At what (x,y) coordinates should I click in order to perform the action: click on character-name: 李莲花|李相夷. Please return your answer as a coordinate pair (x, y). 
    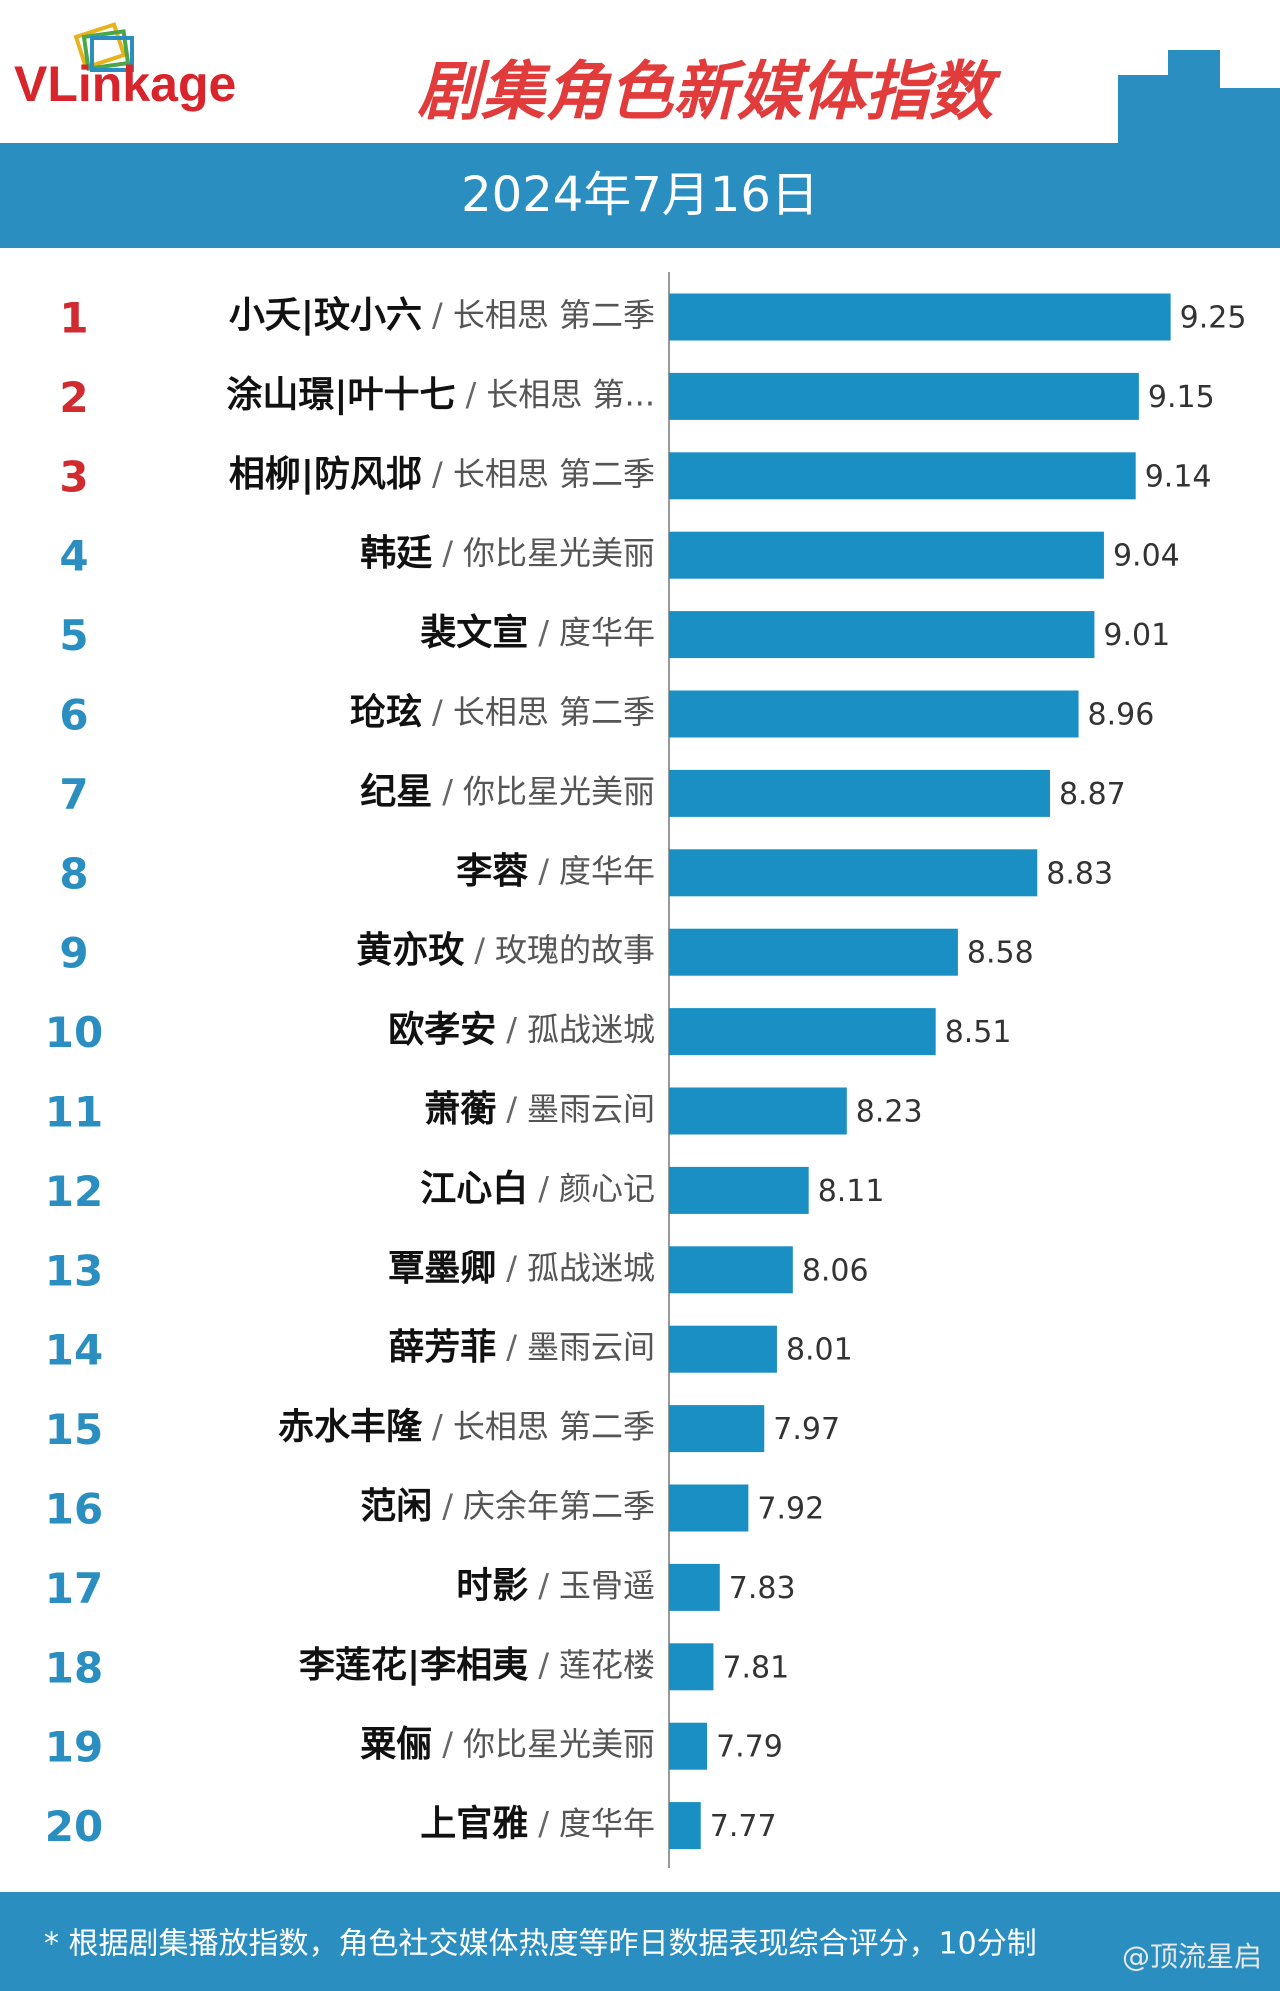
    Looking at the image, I should click on (413, 1665).